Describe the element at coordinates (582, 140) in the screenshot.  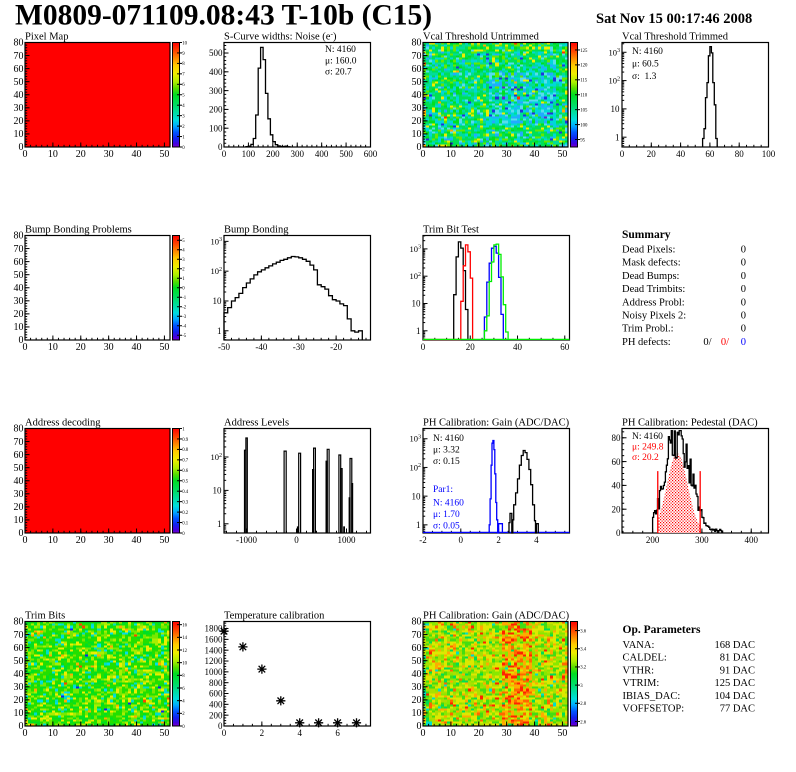
I see `svg-text: 95` at that location.